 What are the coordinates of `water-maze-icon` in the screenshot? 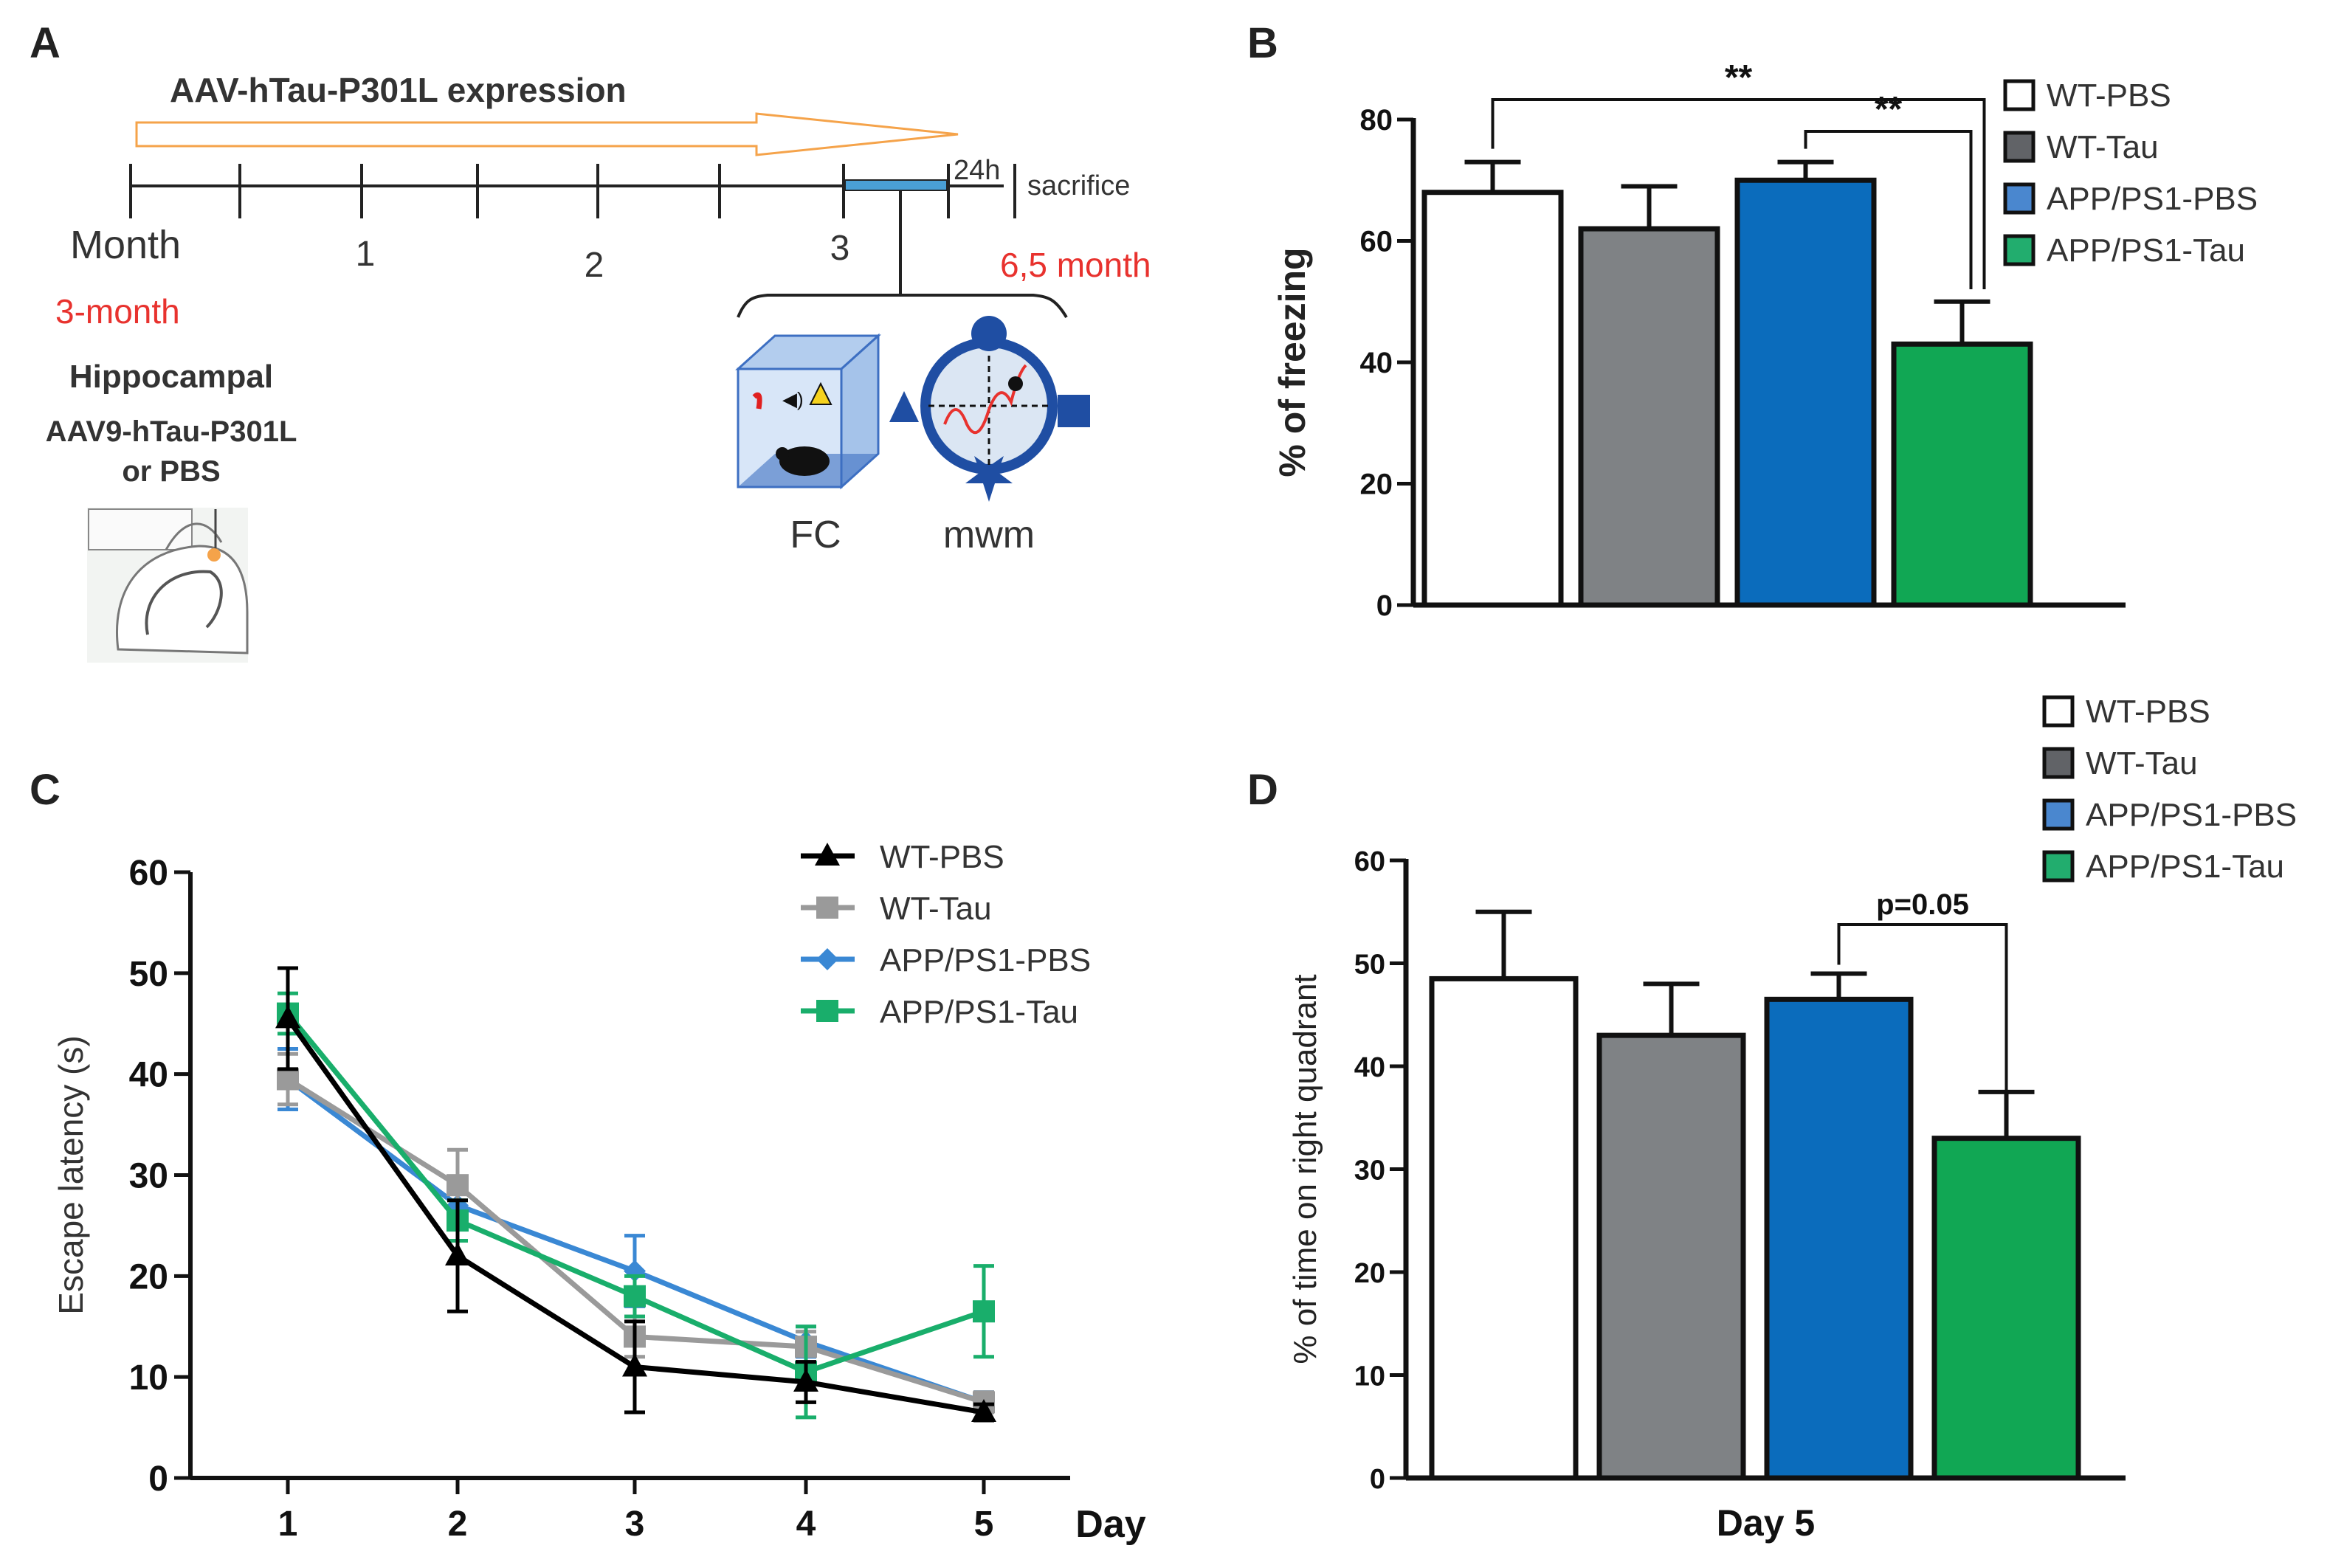 It's located at (989, 409).